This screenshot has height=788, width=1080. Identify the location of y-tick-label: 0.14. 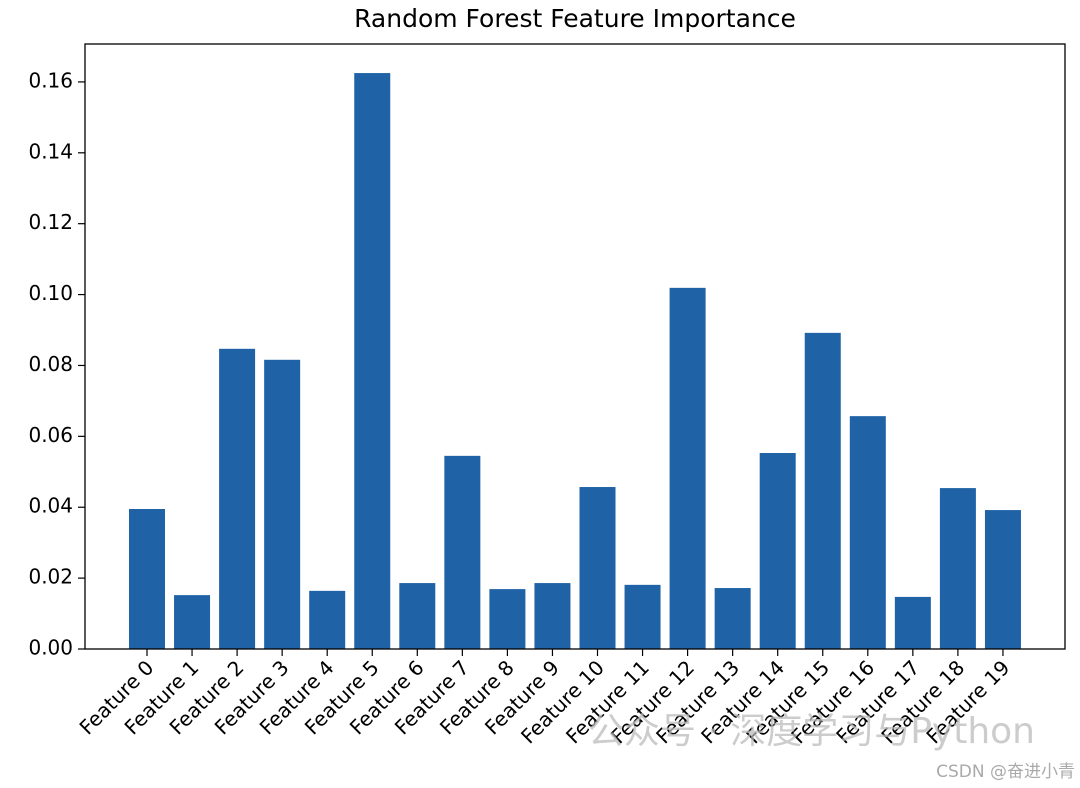
(50, 151).